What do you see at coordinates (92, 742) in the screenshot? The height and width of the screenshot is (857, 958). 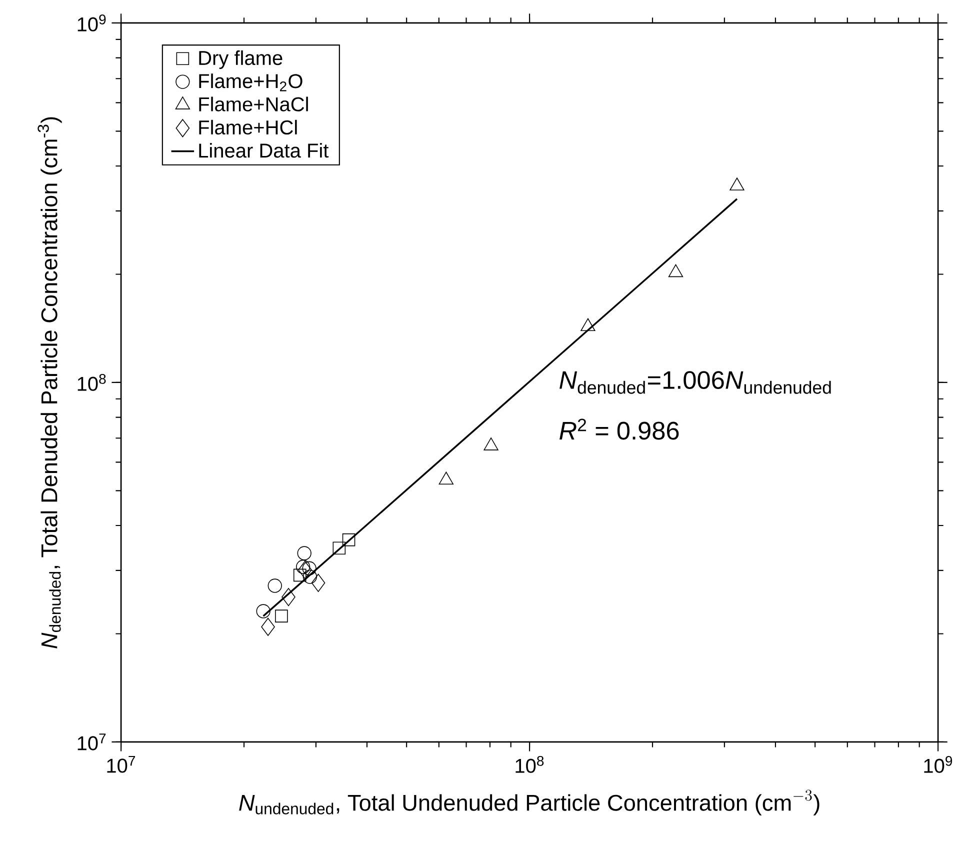 I see `y-tick-label: 10$^{7}$` at bounding box center [92, 742].